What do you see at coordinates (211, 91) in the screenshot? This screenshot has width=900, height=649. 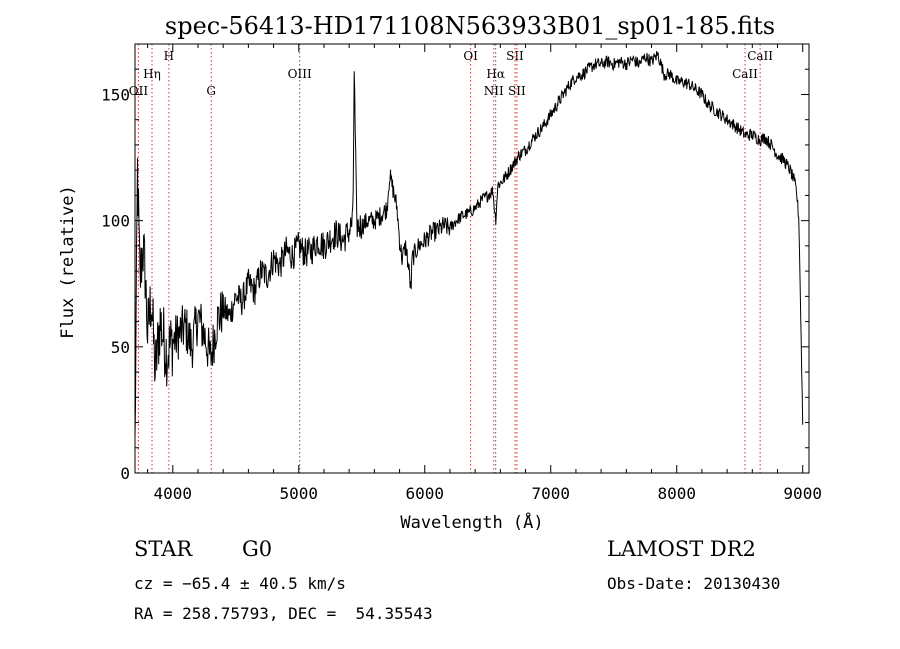 I see `line-marker-label: G` at bounding box center [211, 91].